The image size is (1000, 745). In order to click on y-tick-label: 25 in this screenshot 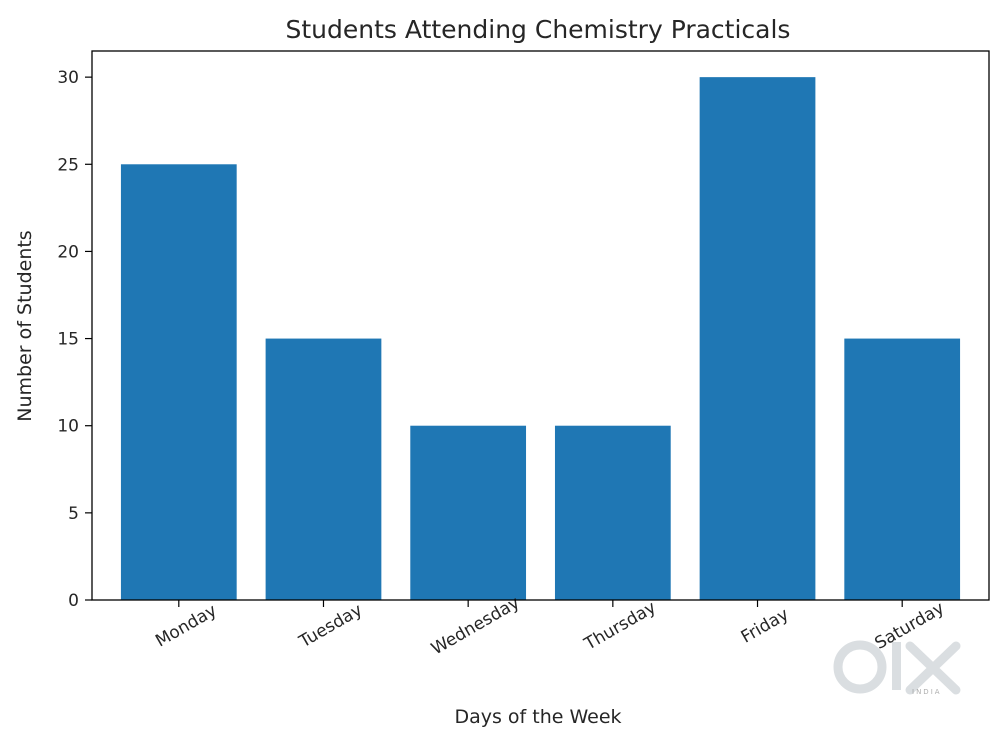, I will do `click(68, 165)`.